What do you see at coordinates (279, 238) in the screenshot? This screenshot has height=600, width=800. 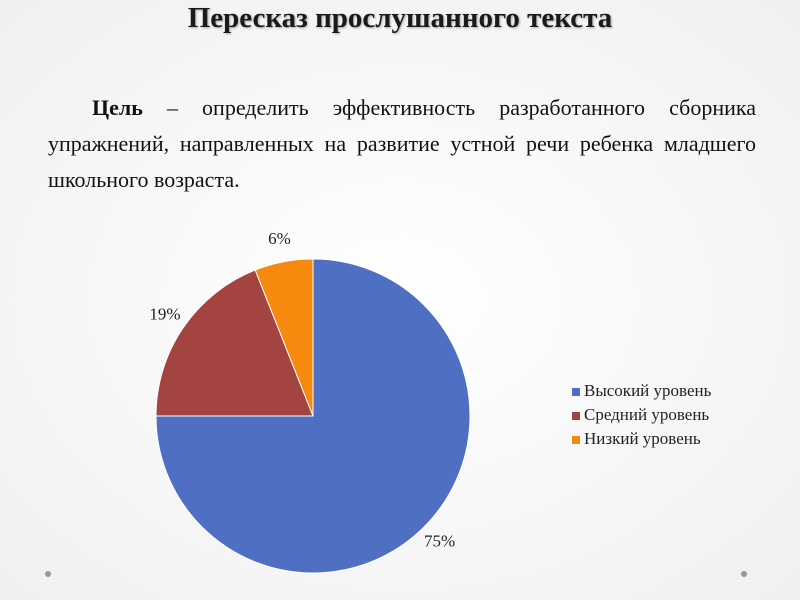 I see `data-label: 6%` at bounding box center [279, 238].